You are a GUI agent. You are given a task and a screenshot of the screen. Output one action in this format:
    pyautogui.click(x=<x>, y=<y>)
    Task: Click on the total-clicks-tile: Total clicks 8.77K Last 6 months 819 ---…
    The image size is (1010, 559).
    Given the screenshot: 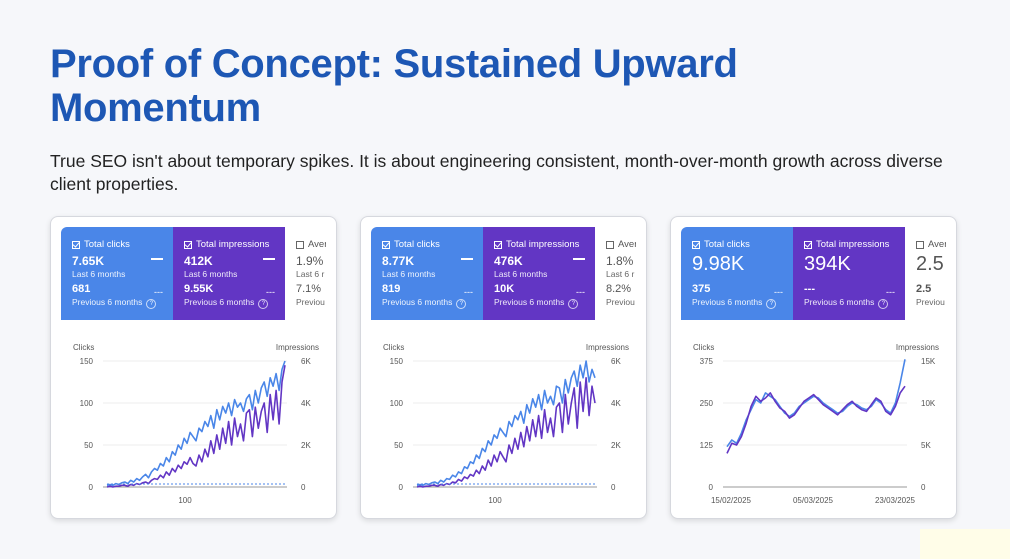 What is the action you would take?
    pyautogui.click(x=427, y=273)
    